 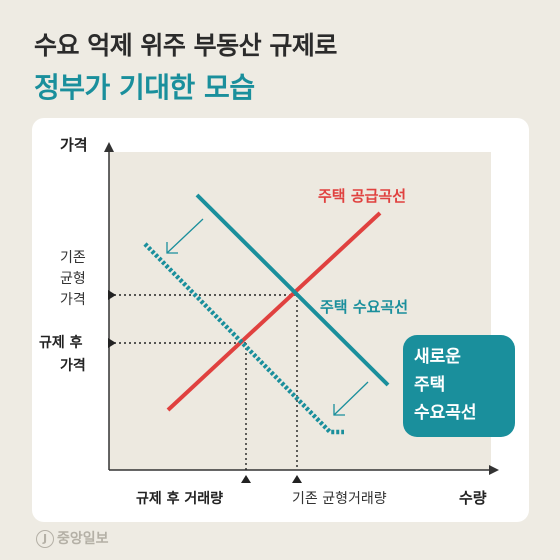 What do you see at coordinates (144, 87) in the screenshot?
I see `title-line-2: 정부가 기대한 모습` at bounding box center [144, 87].